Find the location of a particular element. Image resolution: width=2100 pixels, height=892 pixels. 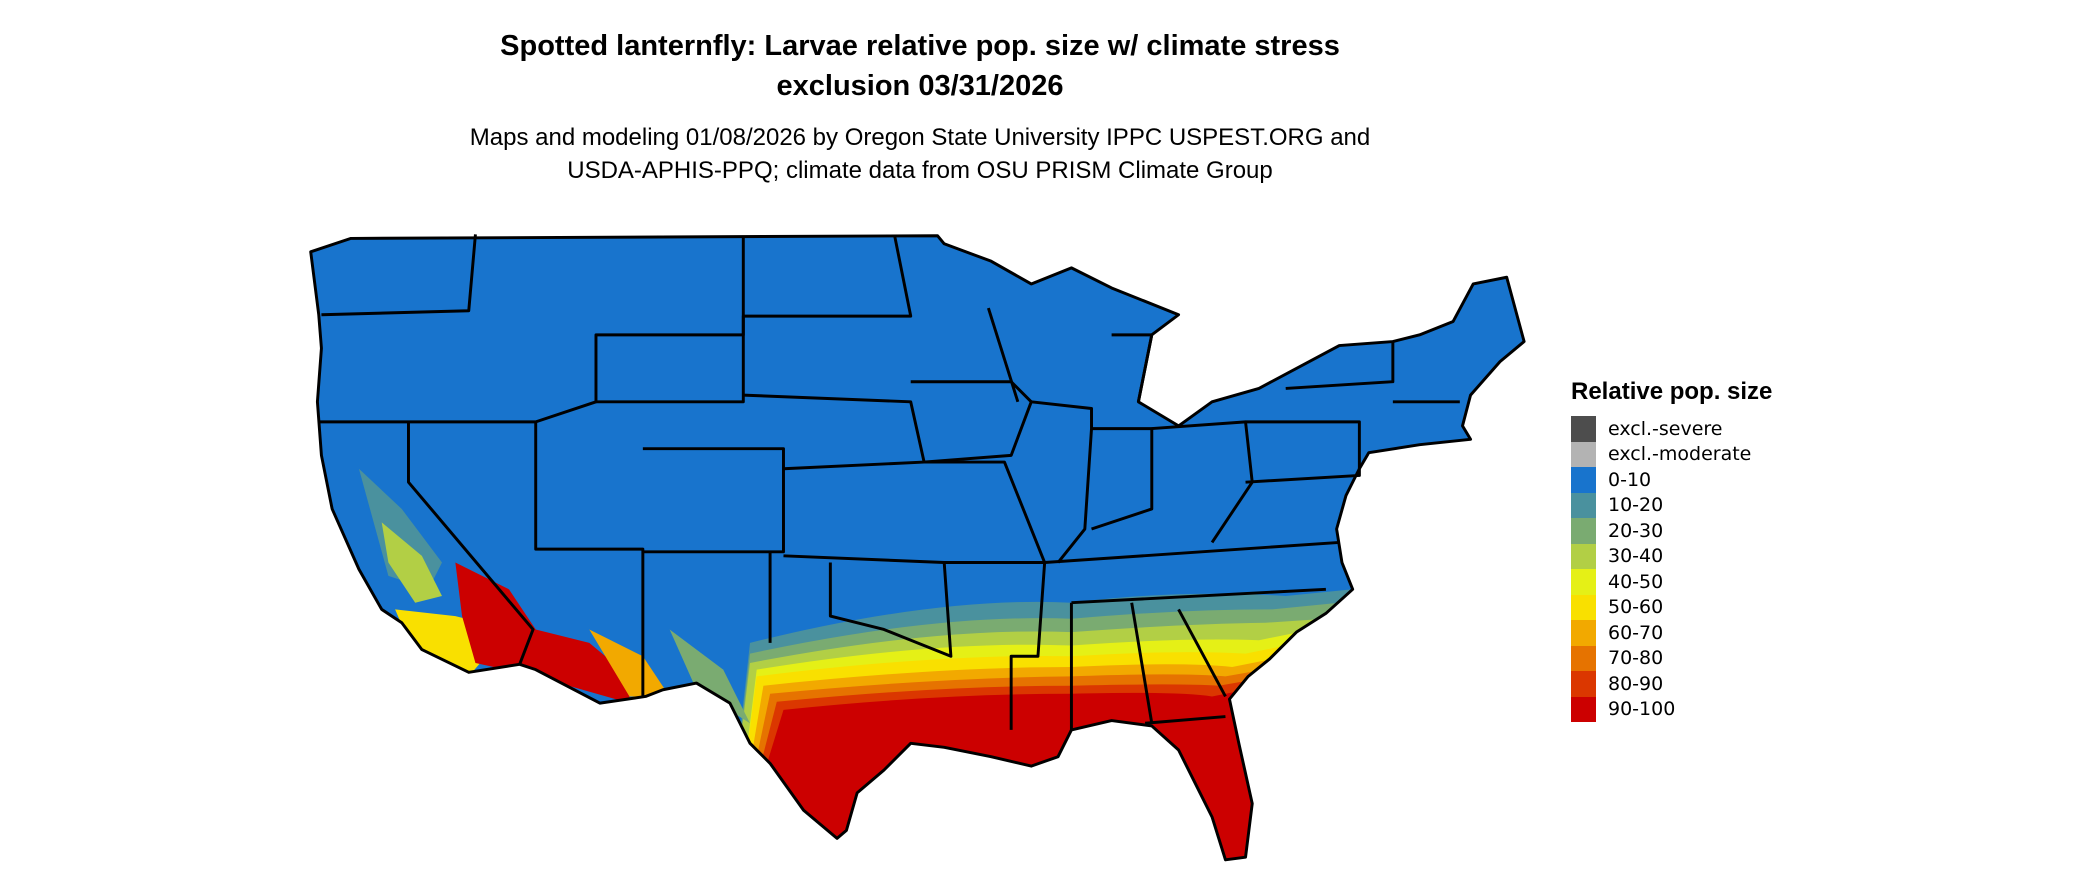

legend-item: excl.-severe is located at coordinates (1671, 429).